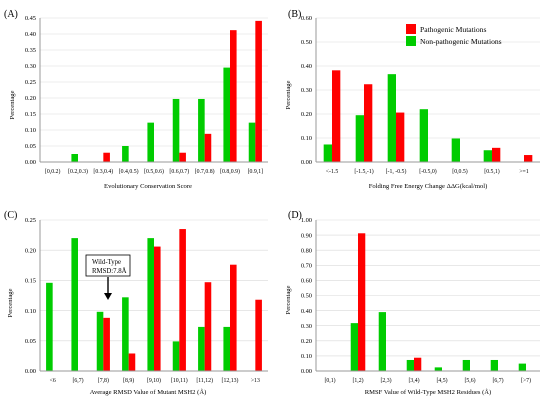 This screenshot has height=408, width=550. What do you see at coordinates (438, 302) in the screenshot?
I see `bars-d` at bounding box center [438, 302].